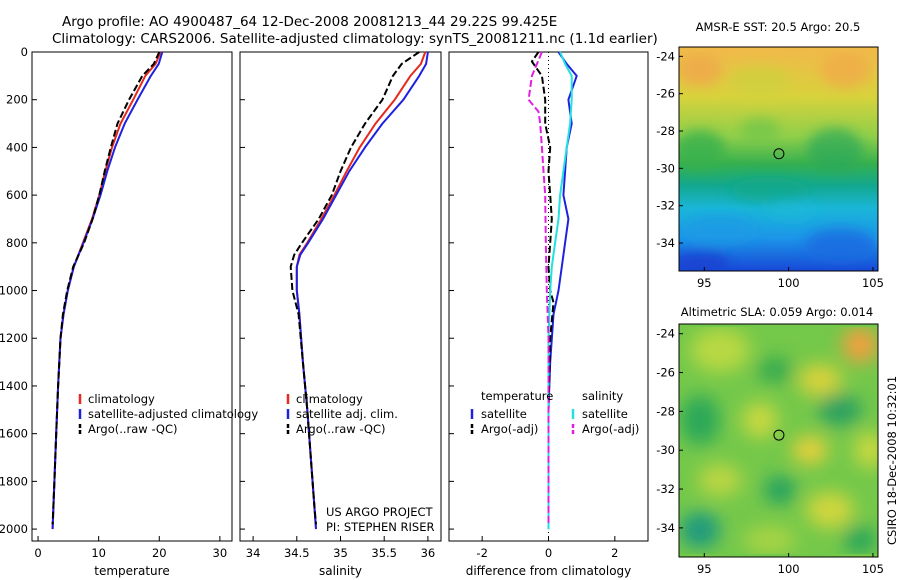 The image size is (900, 580). Describe the element at coordinates (517, 396) in the screenshot. I see `legend-header-temperature: temperature` at that location.